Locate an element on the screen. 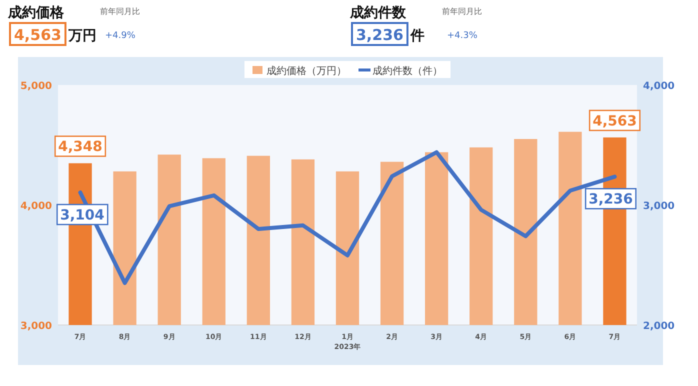 The width and height of the screenshot is (698, 386). y2-tick-label: 4,000 is located at coordinates (659, 86).